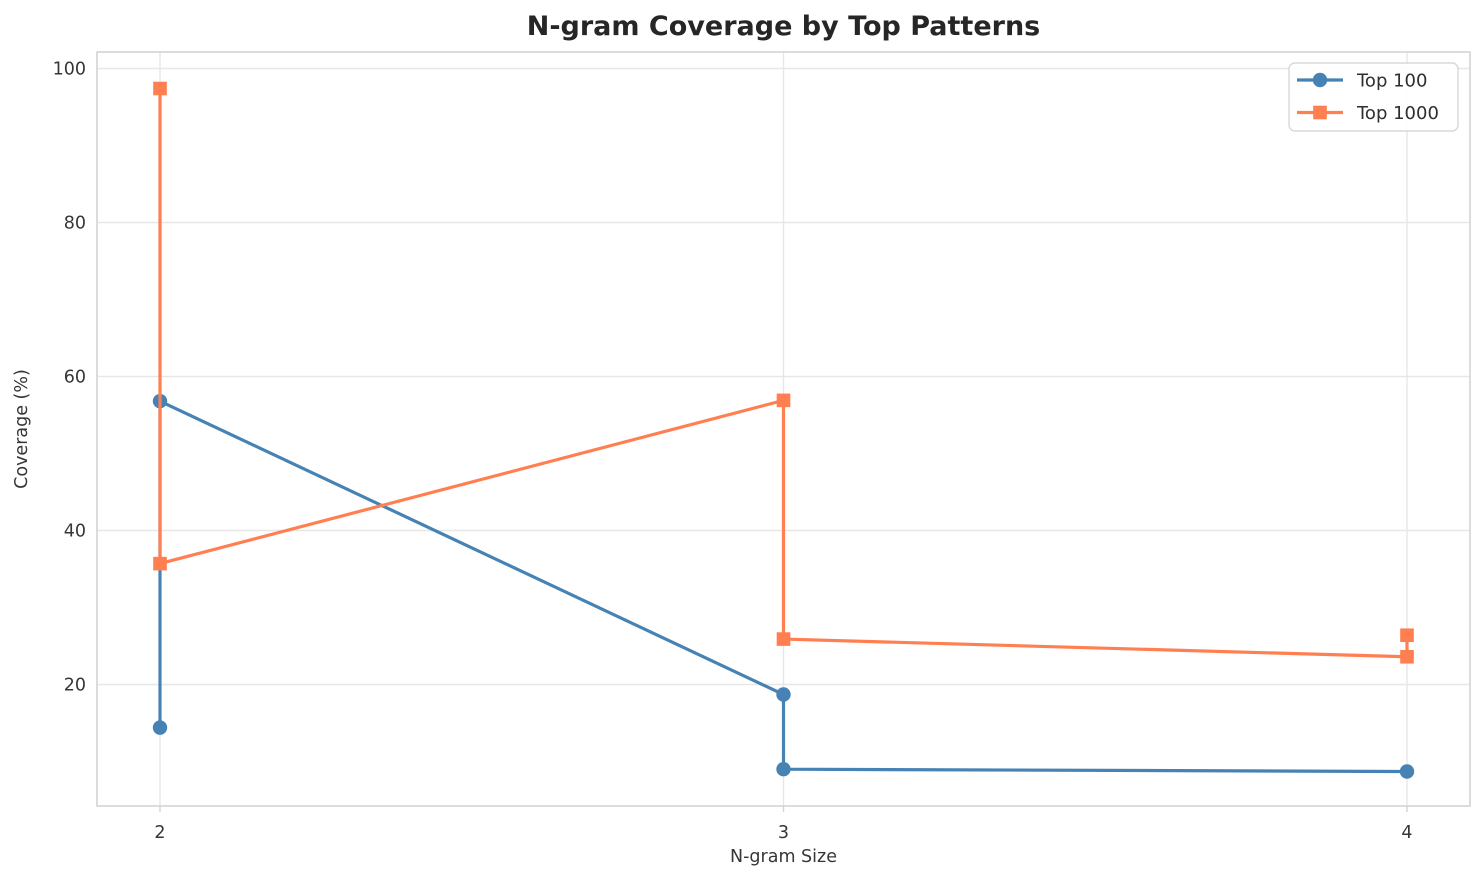  What do you see at coordinates (75, 532) in the screenshot?
I see `y-tick-label: 40` at bounding box center [75, 532].